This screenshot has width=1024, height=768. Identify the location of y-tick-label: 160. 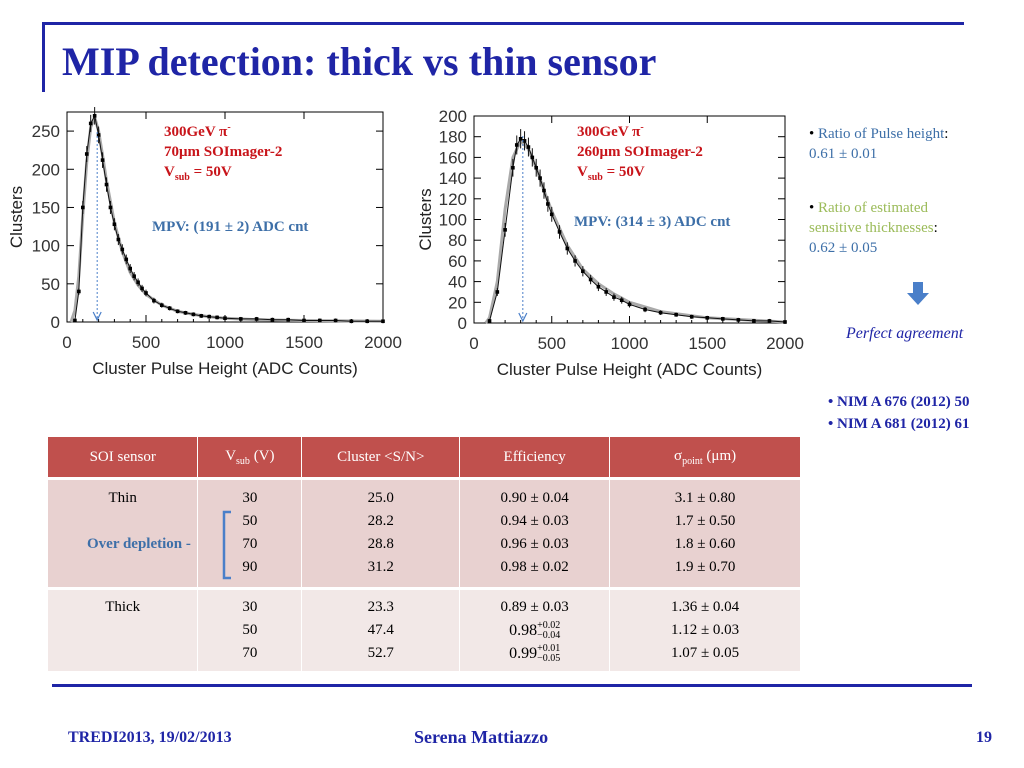
(453, 157).